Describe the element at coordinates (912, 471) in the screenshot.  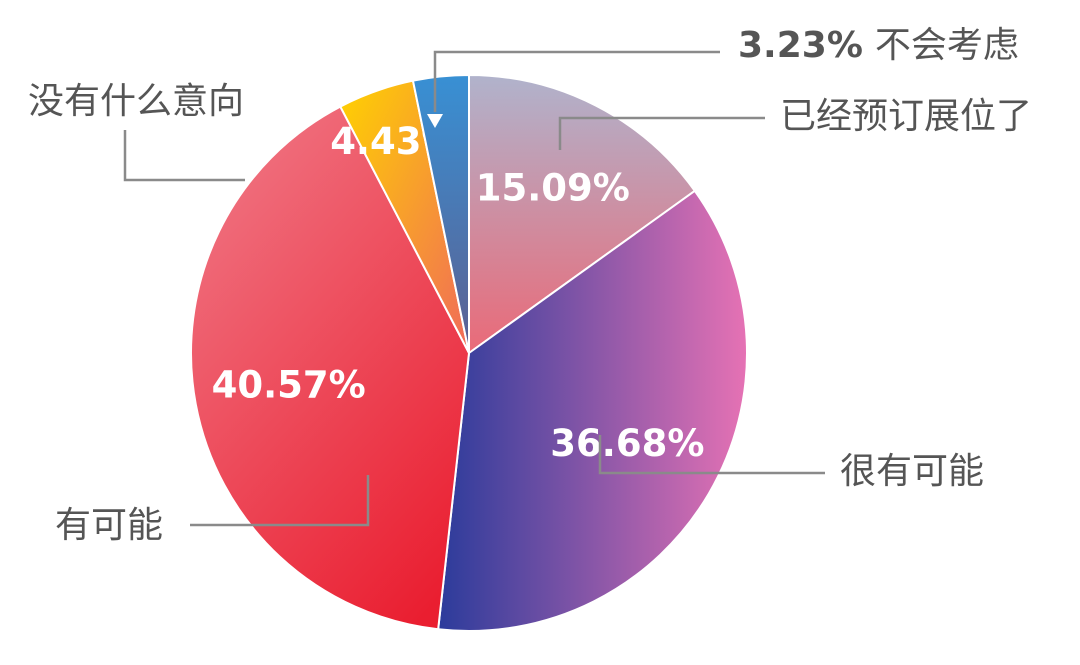
I see `category-label: 很有可能` at that location.